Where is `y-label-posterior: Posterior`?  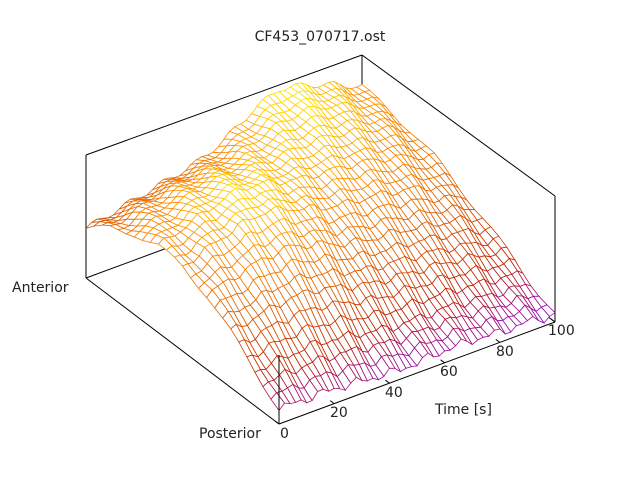 y-label-posterior: Posterior is located at coordinates (230, 434).